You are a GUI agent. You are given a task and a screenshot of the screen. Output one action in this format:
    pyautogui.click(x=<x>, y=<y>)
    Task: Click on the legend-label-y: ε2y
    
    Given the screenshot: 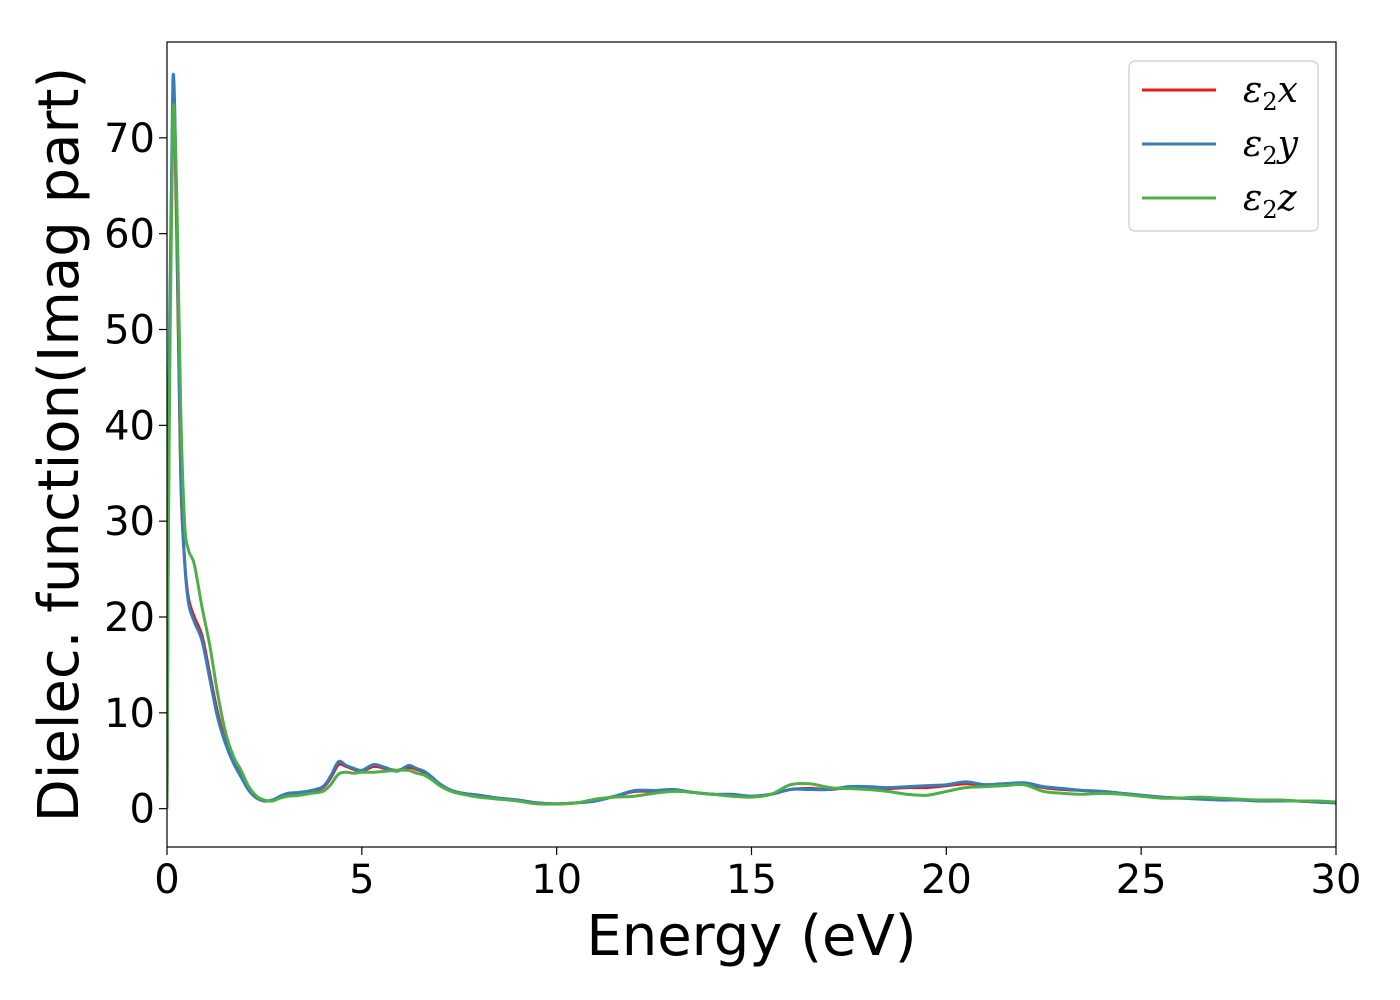 What is the action you would take?
    pyautogui.click(x=1271, y=147)
    